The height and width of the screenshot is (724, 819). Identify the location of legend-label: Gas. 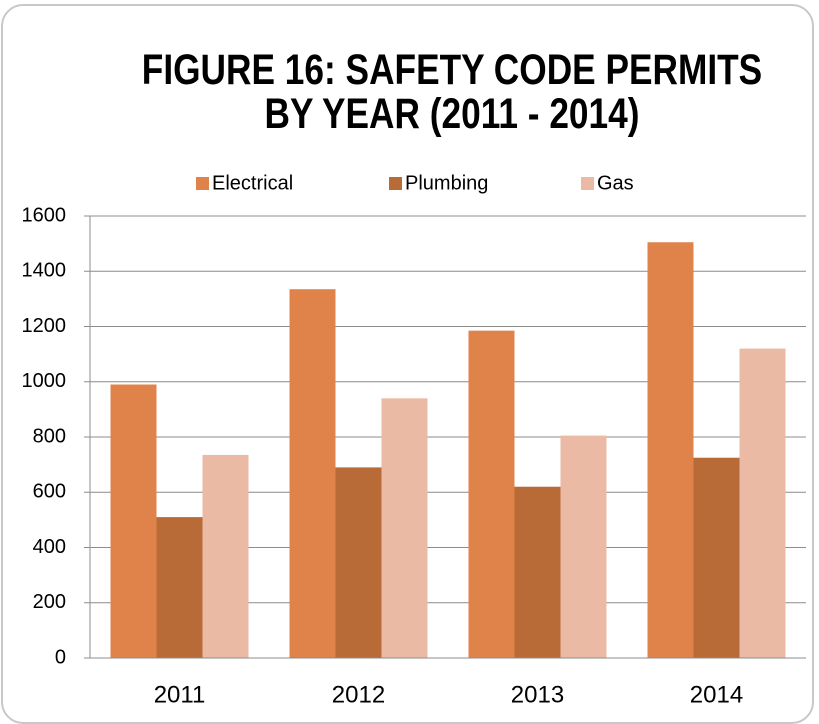
(615, 183).